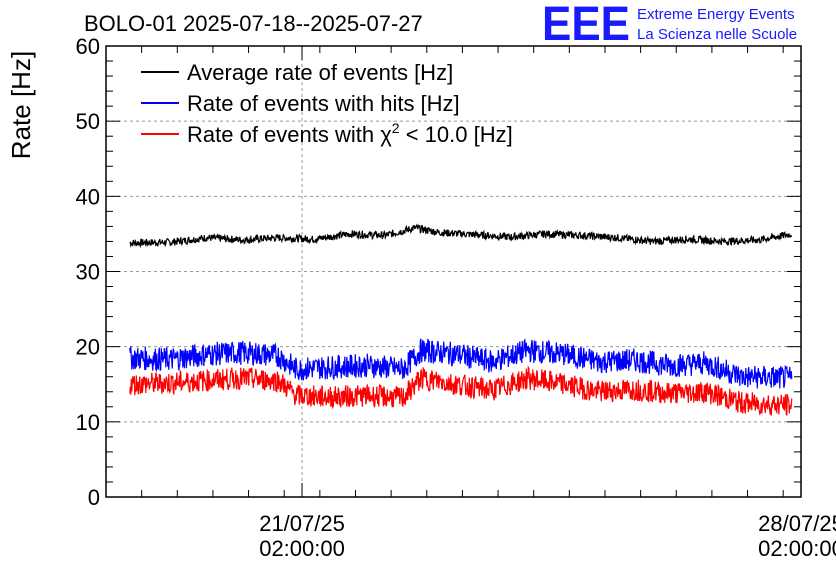 The width and height of the screenshot is (836, 572). Describe the element at coordinates (717, 34) in the screenshot. I see `logo-line-2: La Scienza nelle Scuole` at that location.